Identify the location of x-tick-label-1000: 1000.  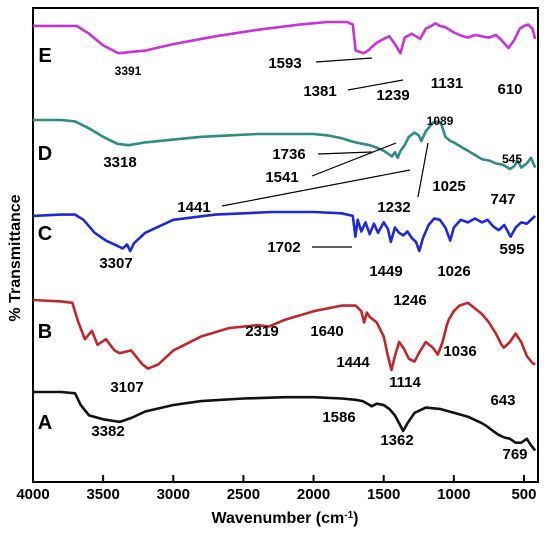
(453, 494).